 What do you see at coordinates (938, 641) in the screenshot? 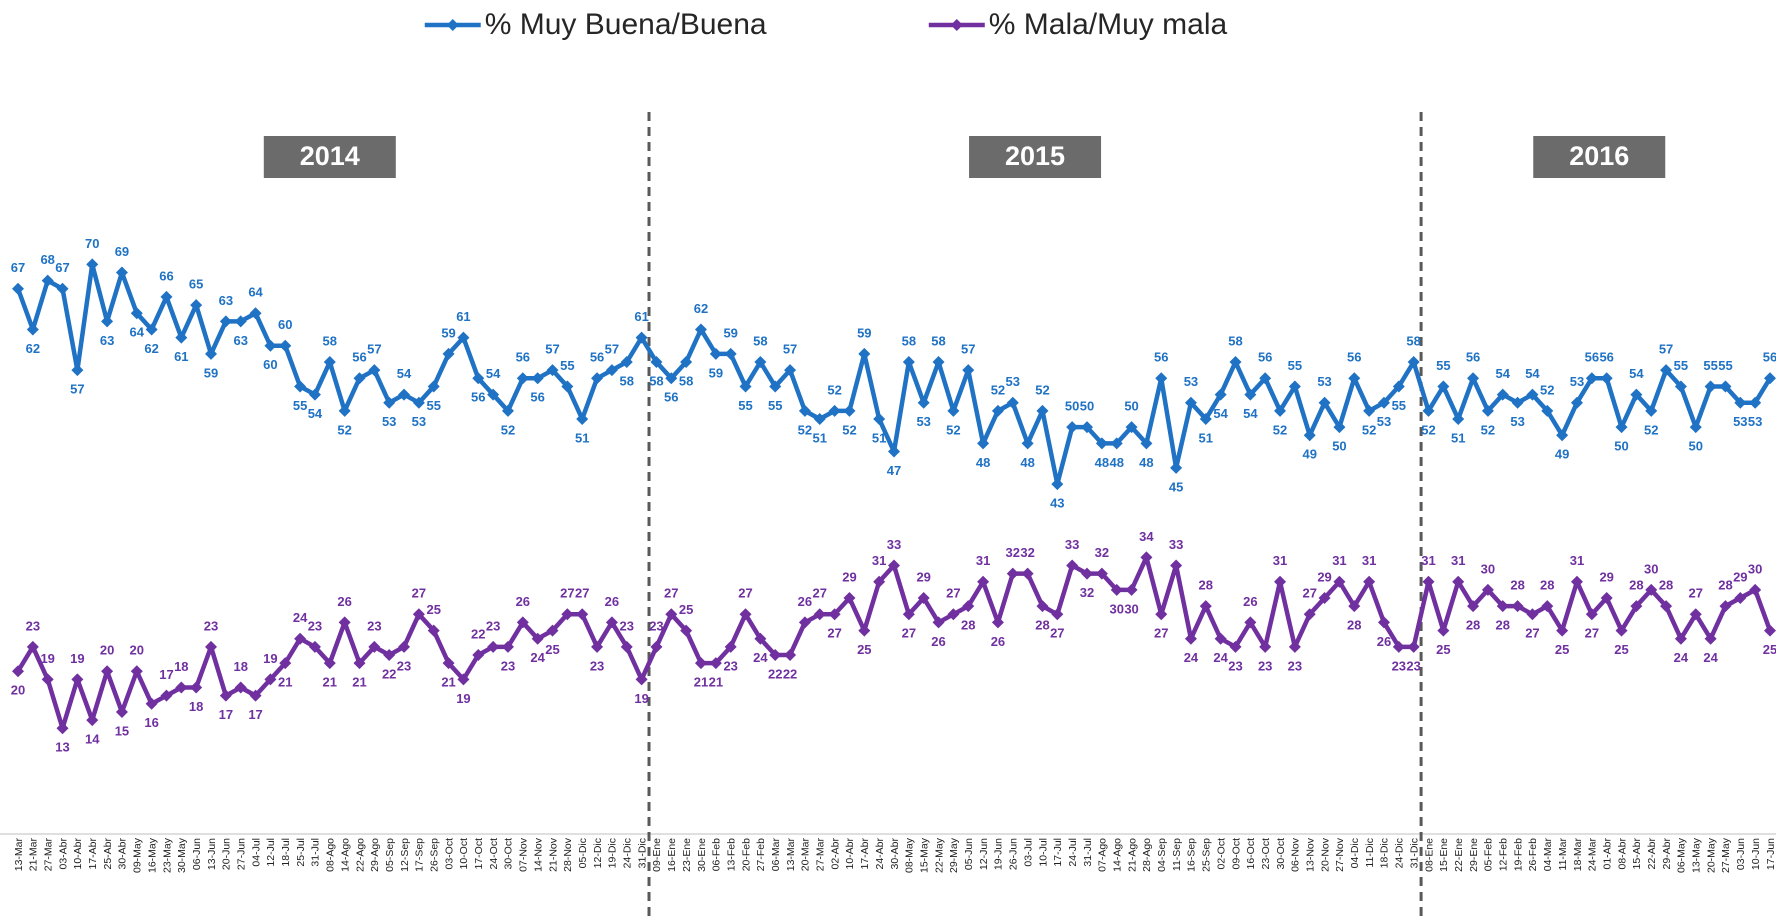
I see `data-label: 26` at bounding box center [938, 641].